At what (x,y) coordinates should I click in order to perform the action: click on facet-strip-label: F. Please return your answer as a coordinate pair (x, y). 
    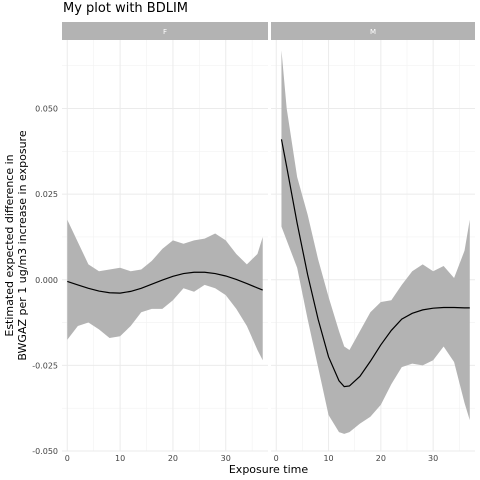
    Looking at the image, I should click on (165, 32).